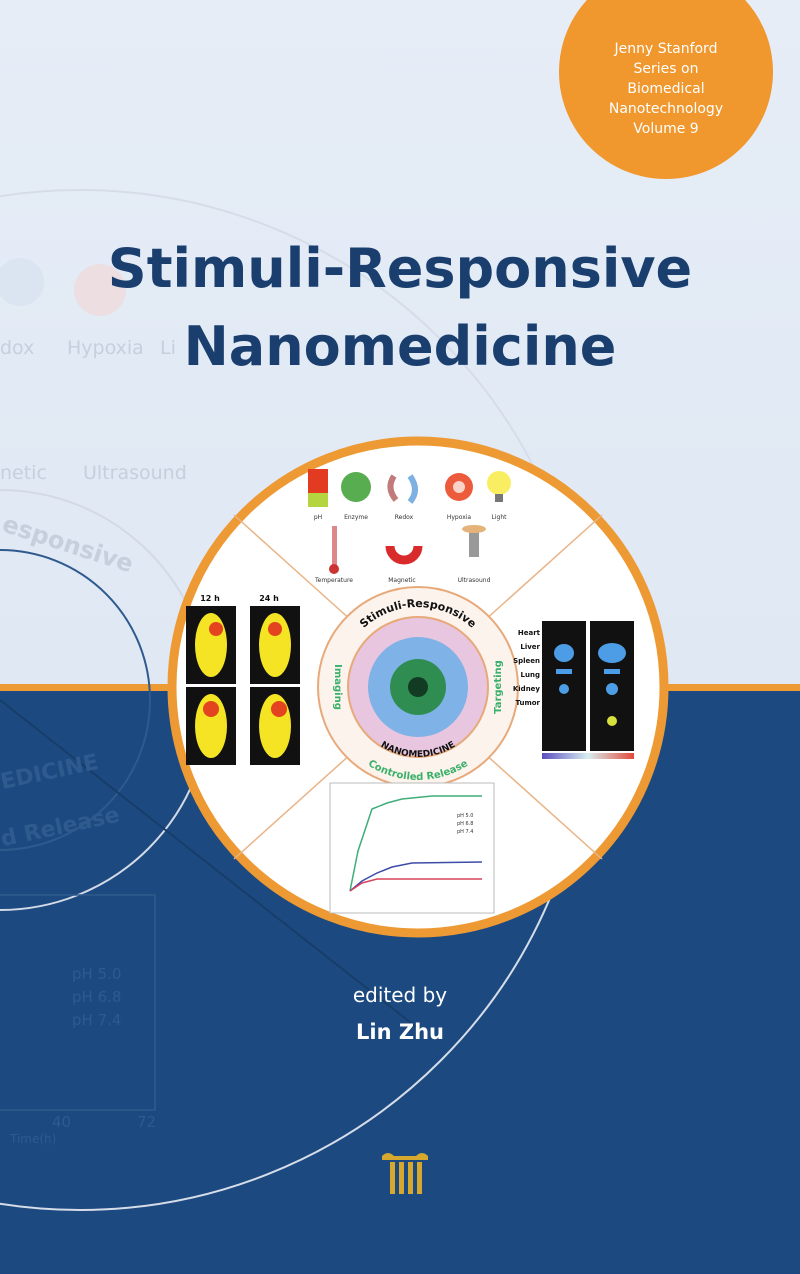 This screenshot has height=1274, width=800. Describe the element at coordinates (62, 1122) in the screenshot. I see `watermark-label: 40` at that location.